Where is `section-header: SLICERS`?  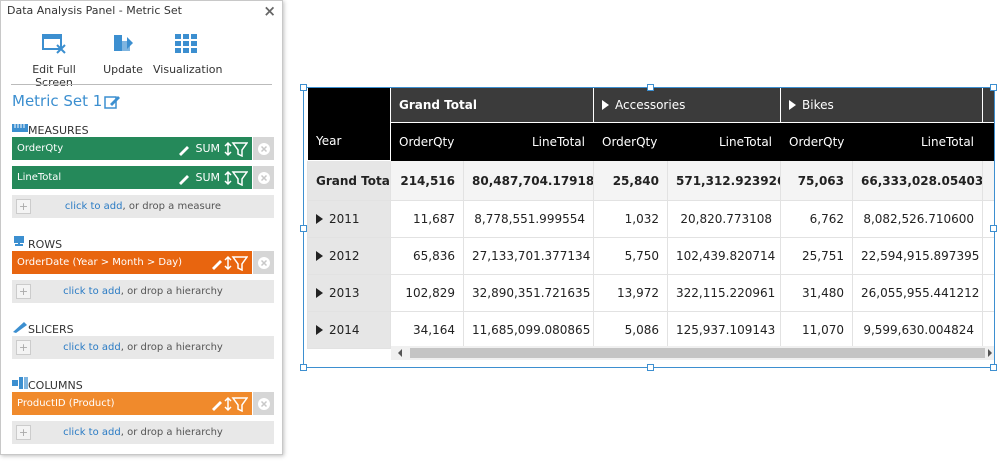 section-header: SLICERS is located at coordinates (143, 328).